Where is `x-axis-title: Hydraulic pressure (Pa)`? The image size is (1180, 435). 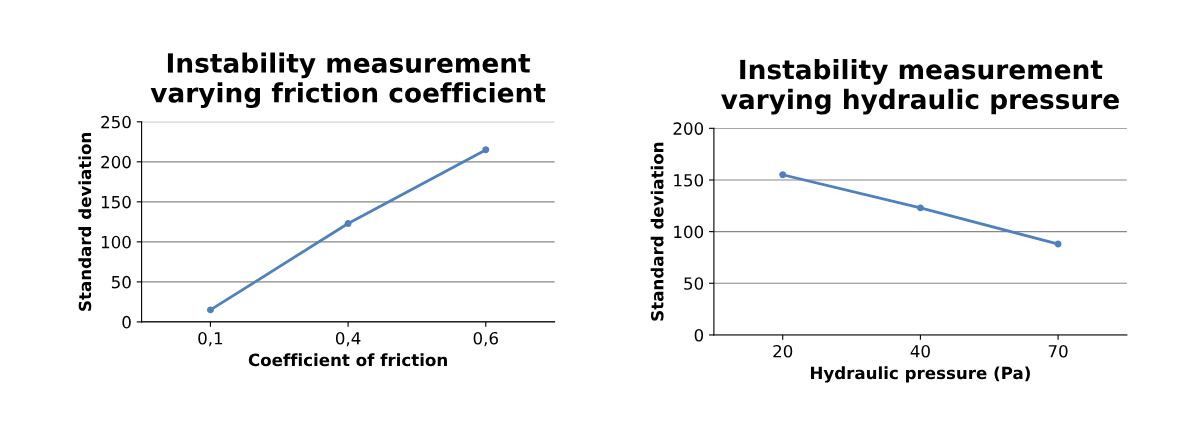
x-axis-title: Hydraulic pressure (Pa) is located at coordinates (920, 374).